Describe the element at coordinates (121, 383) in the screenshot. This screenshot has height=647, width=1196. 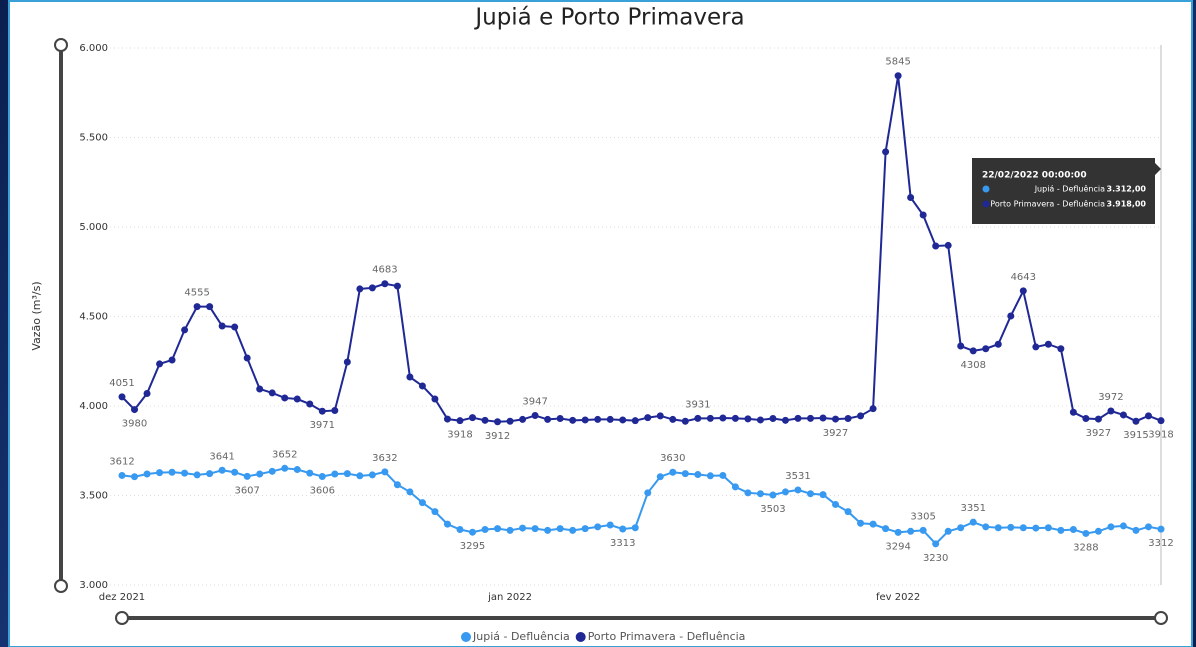
I see `data-label: 4051` at that location.